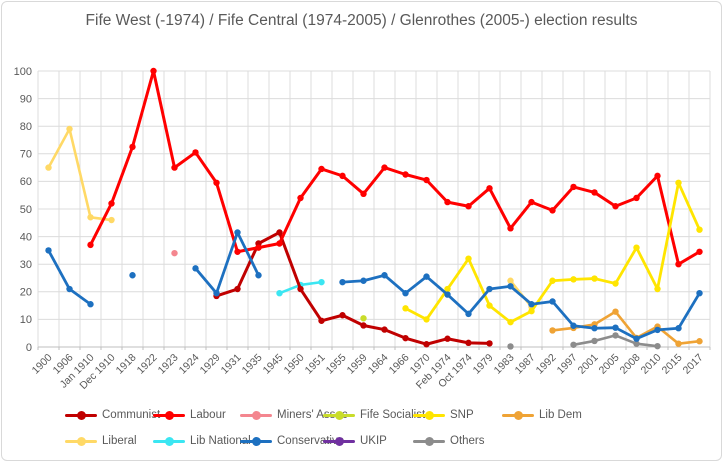 The width and height of the screenshot is (723, 462). I want to click on series-line-communist, so click(353, 288).